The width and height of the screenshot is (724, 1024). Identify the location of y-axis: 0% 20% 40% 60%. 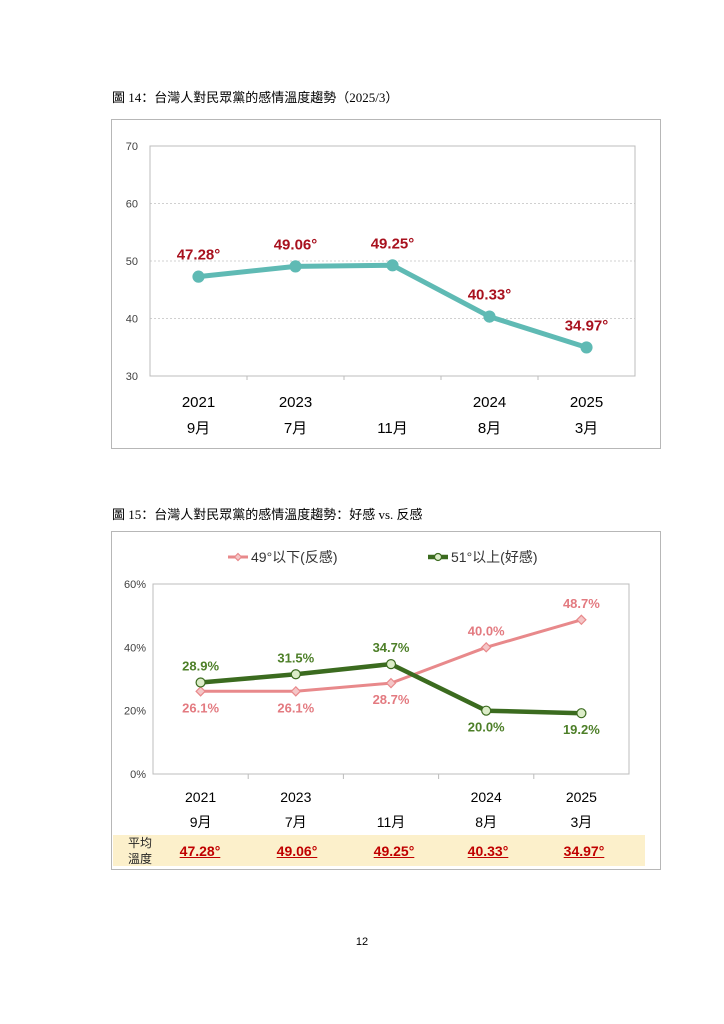
(135, 680).